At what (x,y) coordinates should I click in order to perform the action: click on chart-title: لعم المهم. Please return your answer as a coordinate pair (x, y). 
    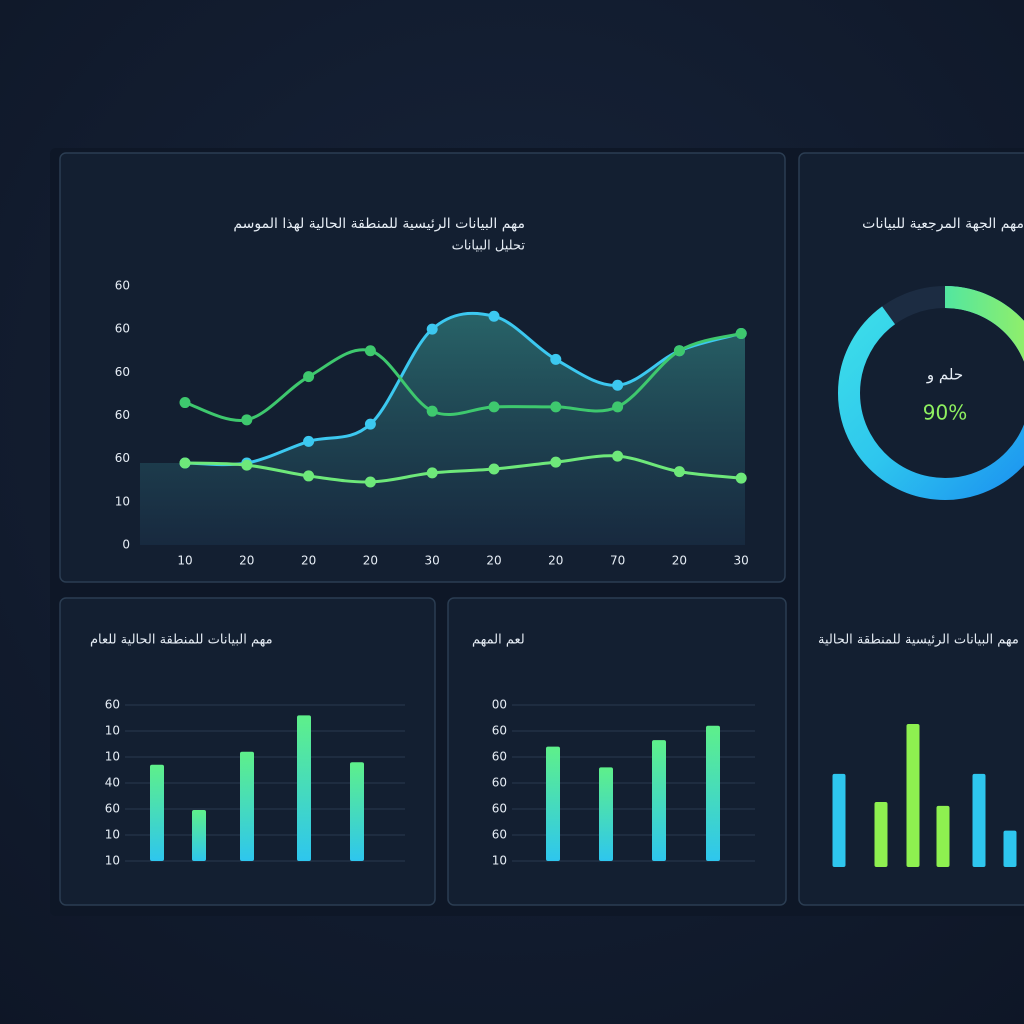
    Looking at the image, I should click on (498, 640).